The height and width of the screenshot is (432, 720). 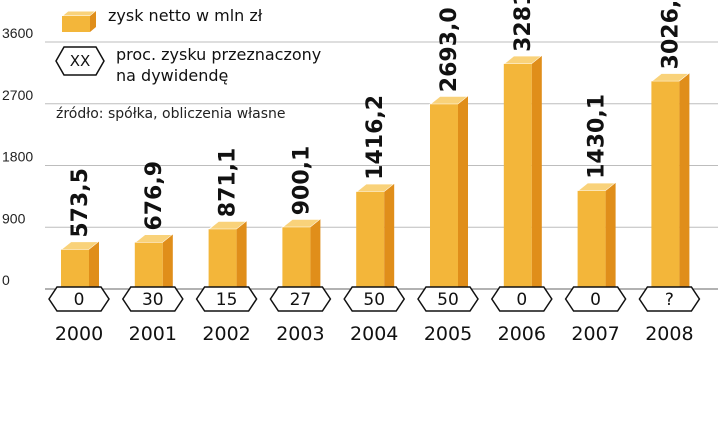 I want to click on x-tick-label: 2002, so click(x=226, y=334).